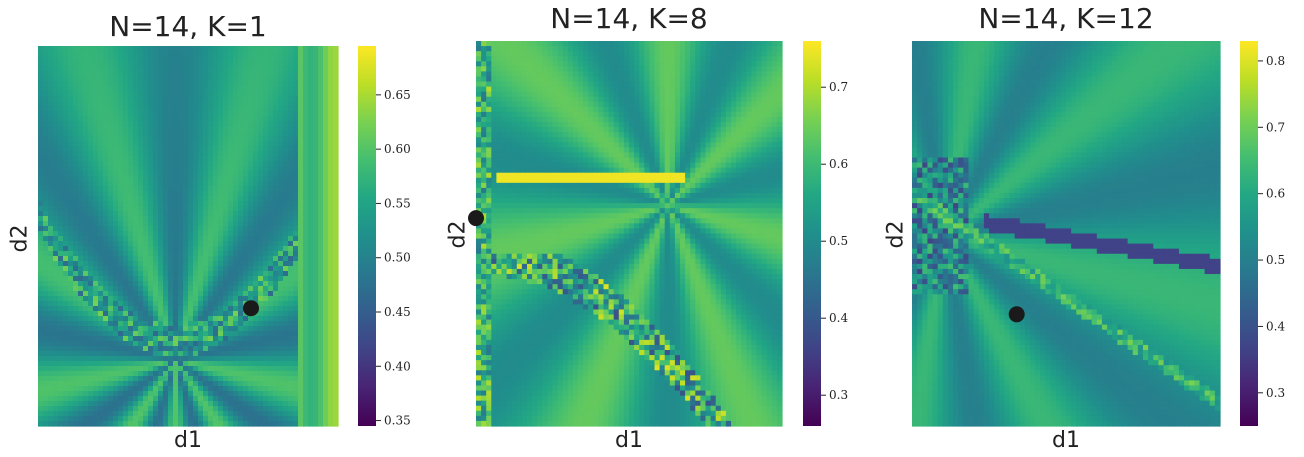  What do you see at coordinates (397, 366) in the screenshot?
I see `colorbar-tick-label: 0.40` at bounding box center [397, 366].